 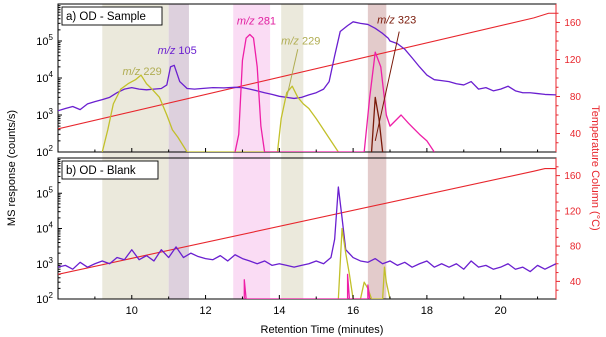 What do you see at coordinates (205, 311) in the screenshot?
I see `x-tick-label: 12` at bounding box center [205, 311].